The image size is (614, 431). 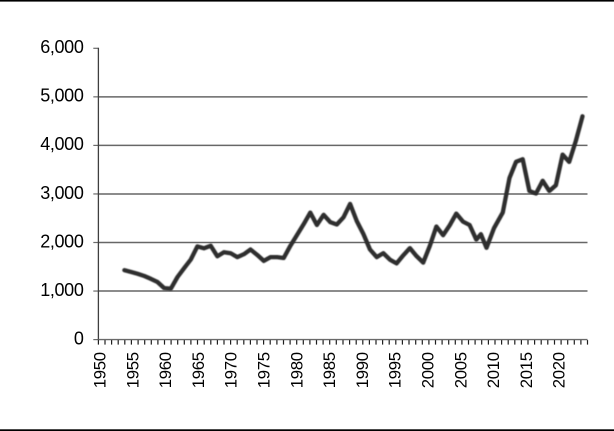 I want to click on svg-text: 1950, so click(x=100, y=370).